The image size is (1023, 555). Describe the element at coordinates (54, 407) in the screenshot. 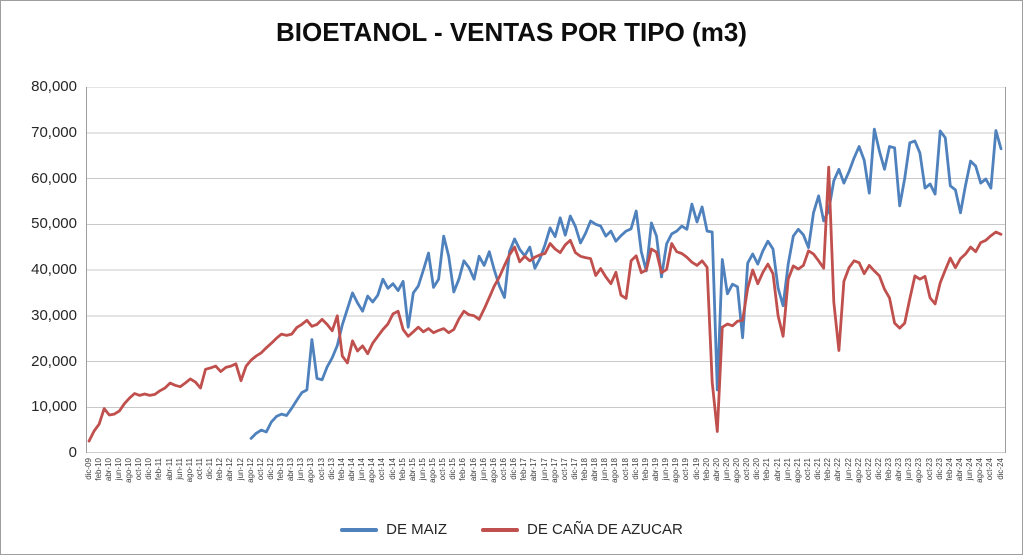

I see `y-axis-label: 10,000` at that location.